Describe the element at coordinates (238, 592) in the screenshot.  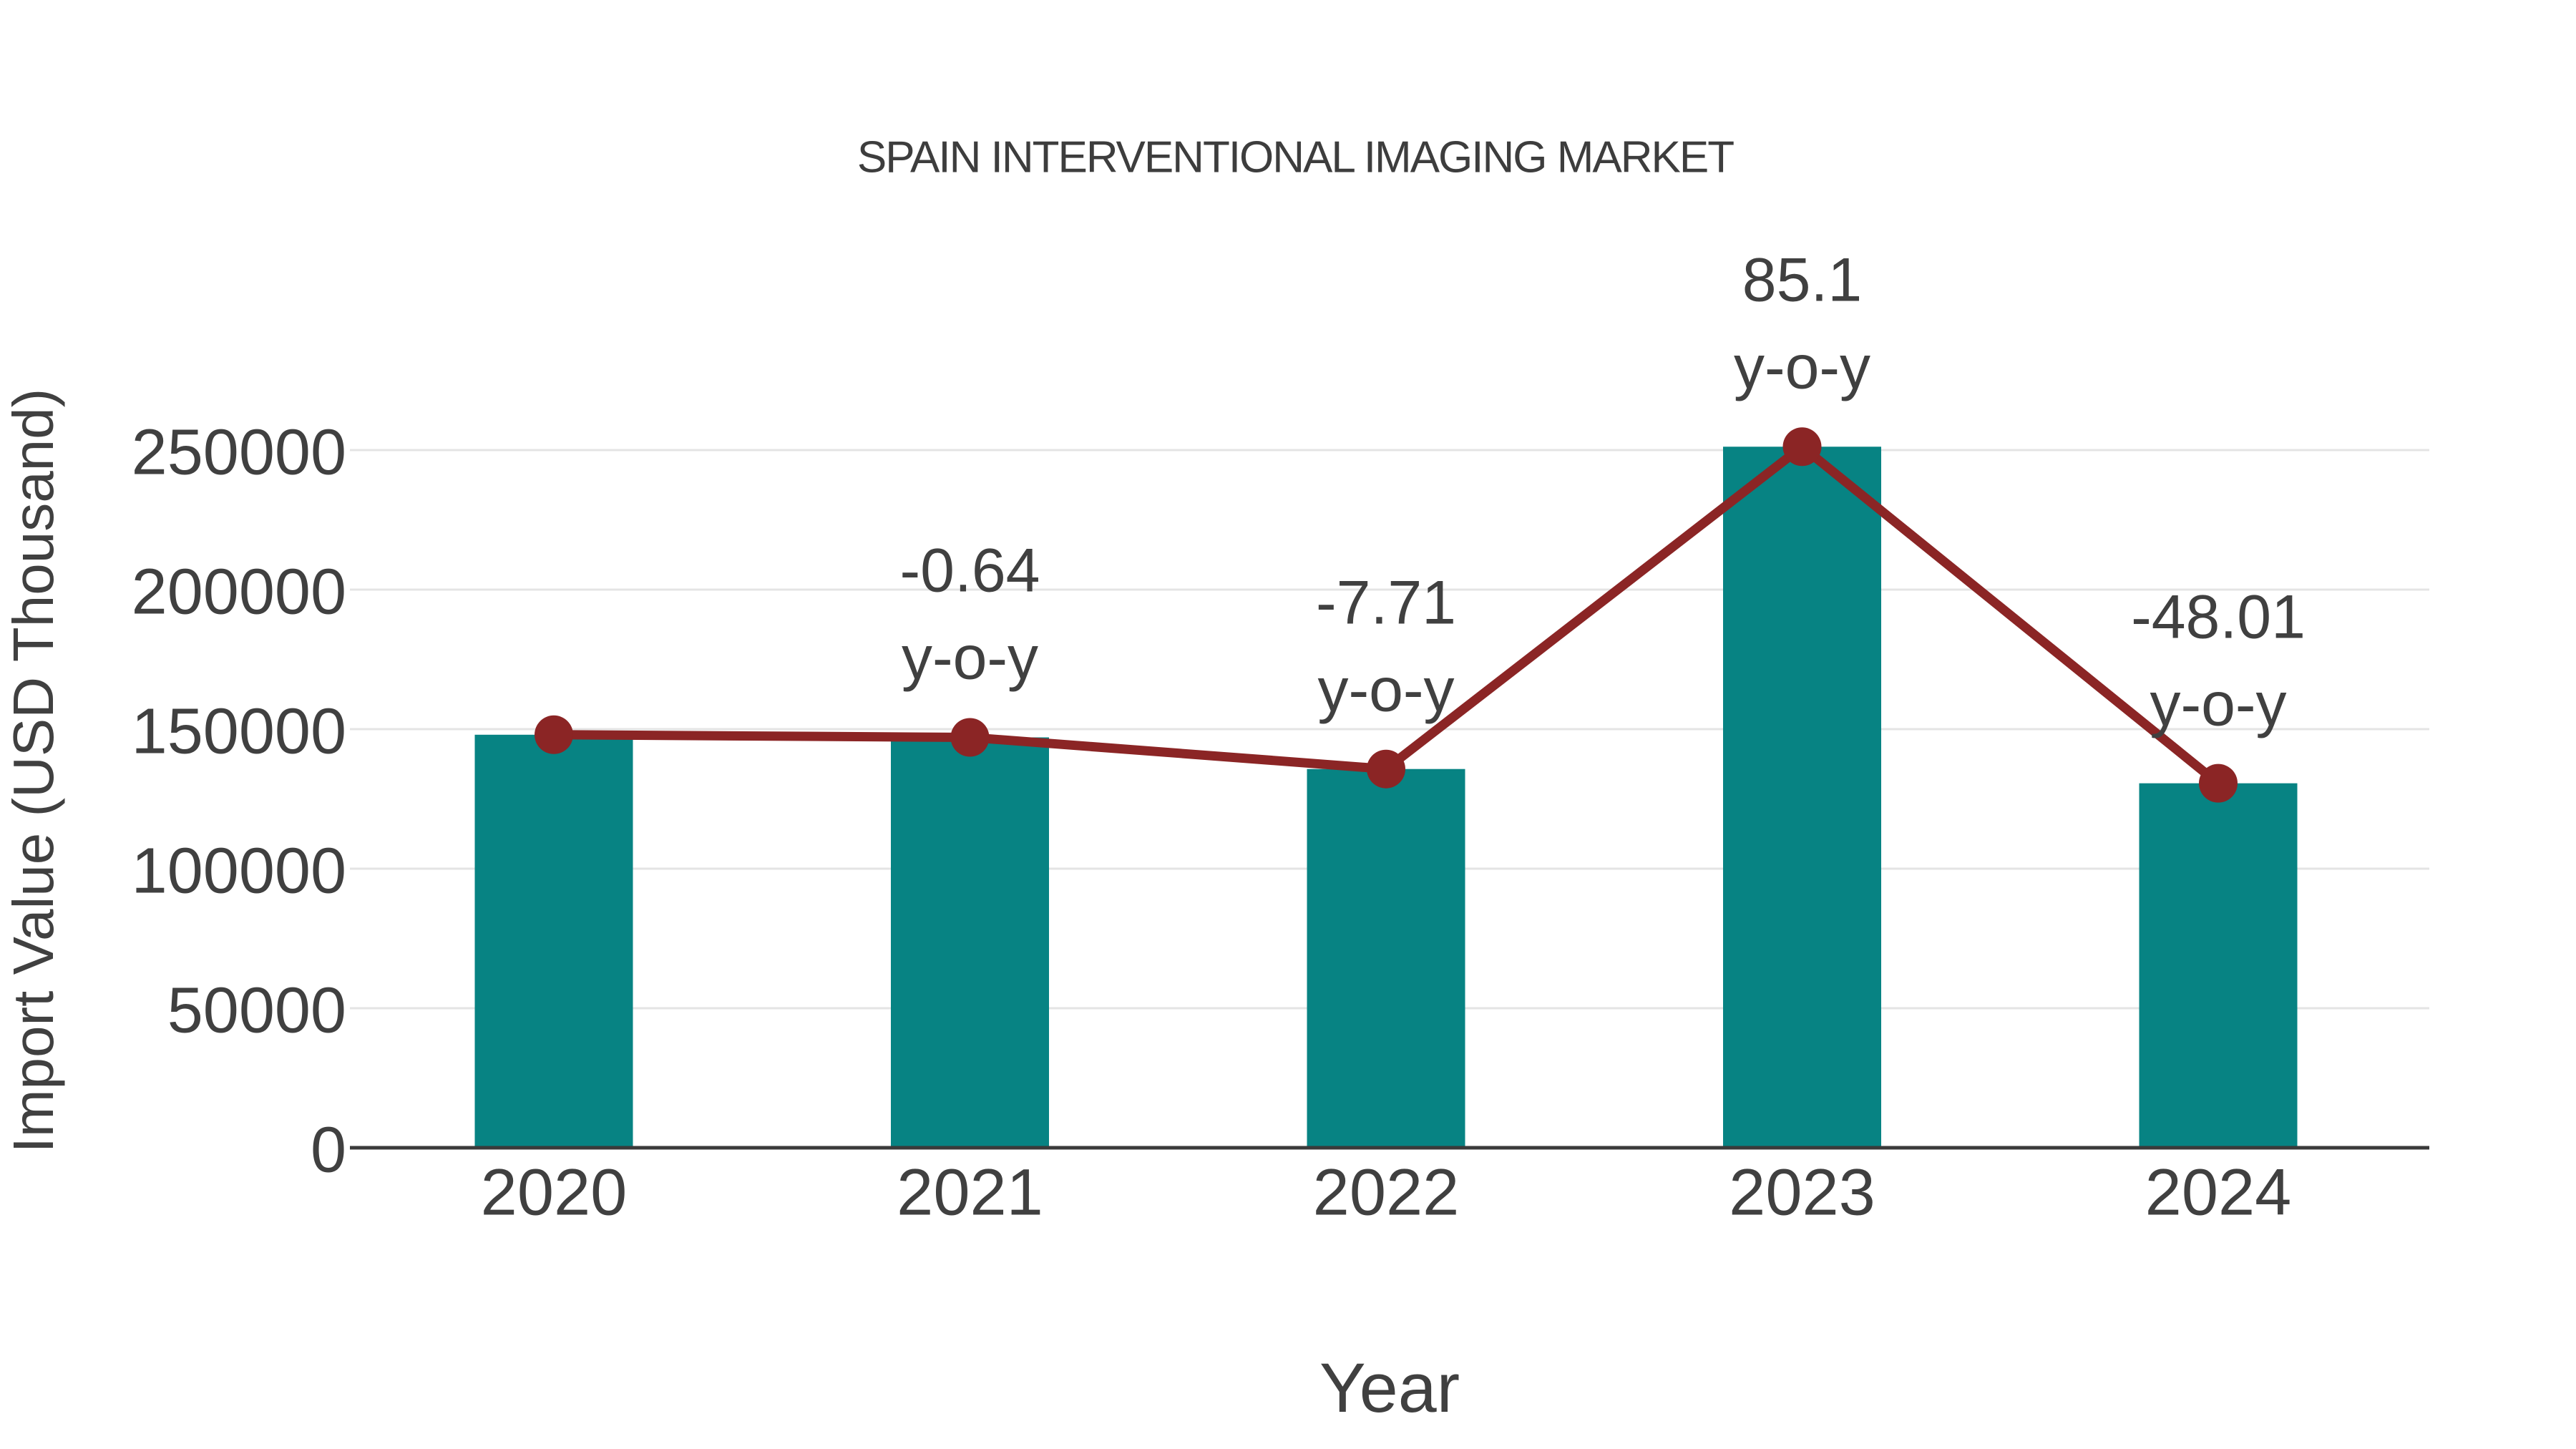
I see `y-tick-200000: 200000` at that location.